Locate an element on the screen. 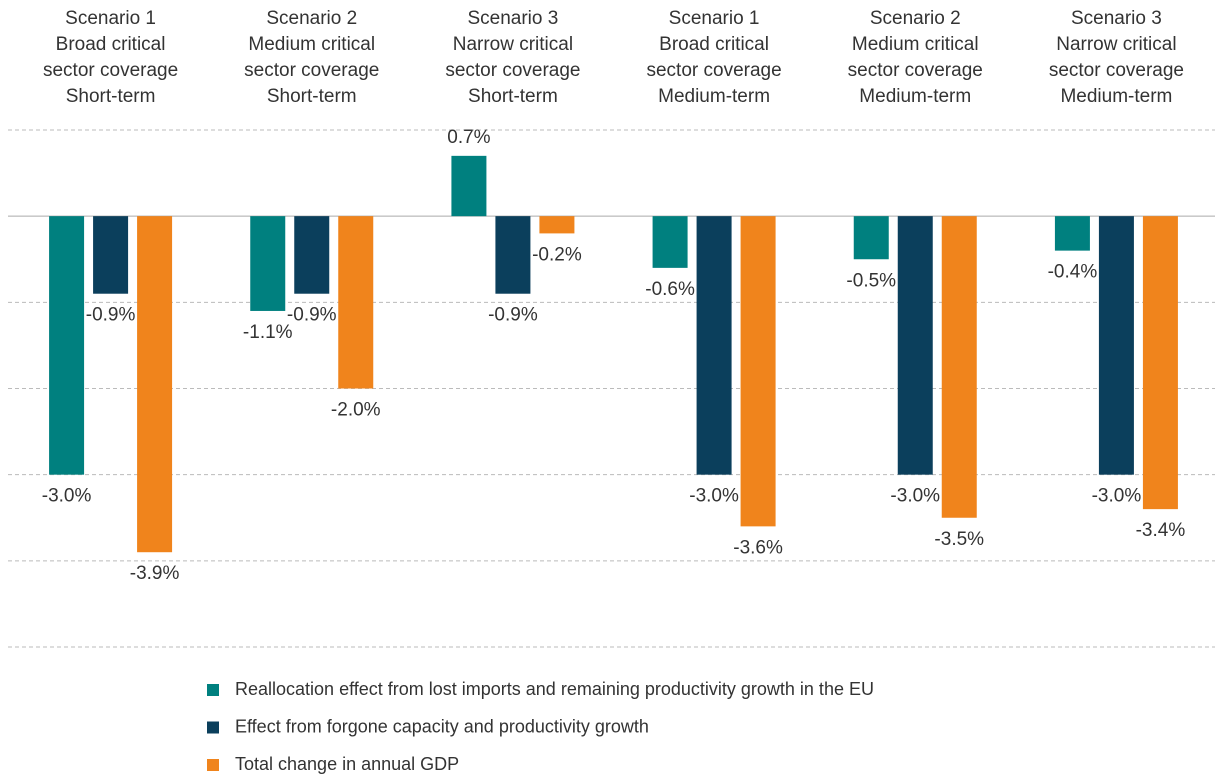  value-label: -0.2% is located at coordinates (557, 254).